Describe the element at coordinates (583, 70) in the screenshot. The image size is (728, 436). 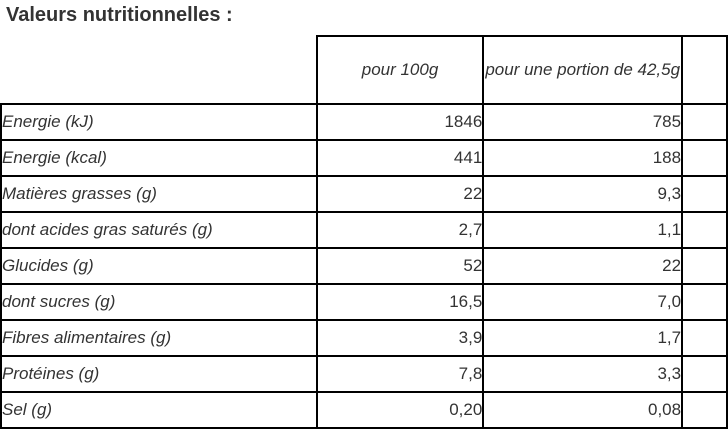
I see `column-header-per-portion: pour une portion de 42,5g` at that location.